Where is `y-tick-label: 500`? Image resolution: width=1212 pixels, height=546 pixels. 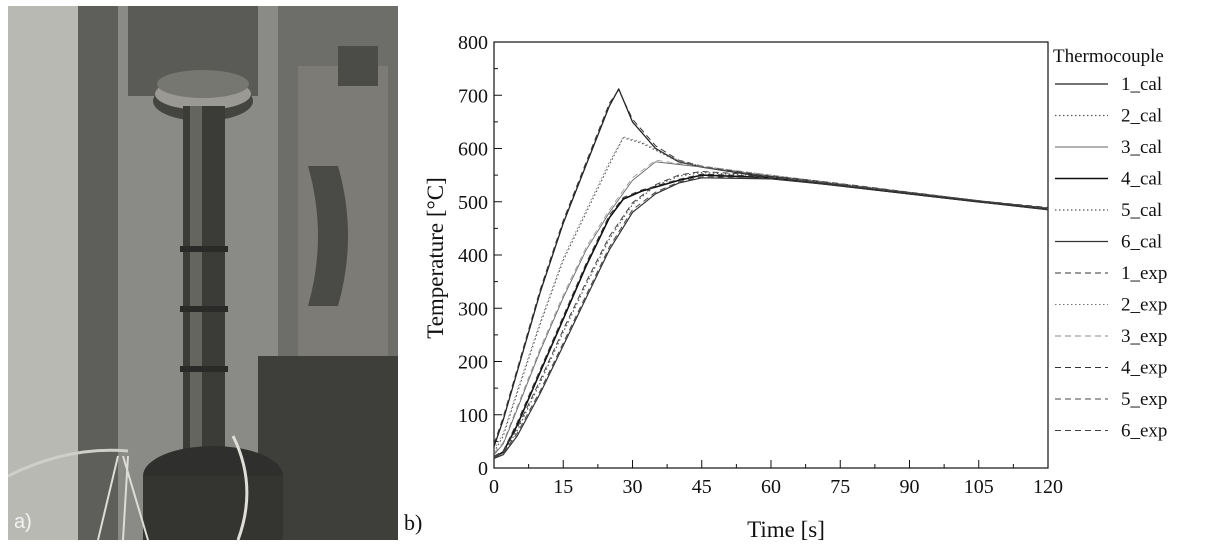
y-tick-label: 500 is located at coordinates (473, 203).